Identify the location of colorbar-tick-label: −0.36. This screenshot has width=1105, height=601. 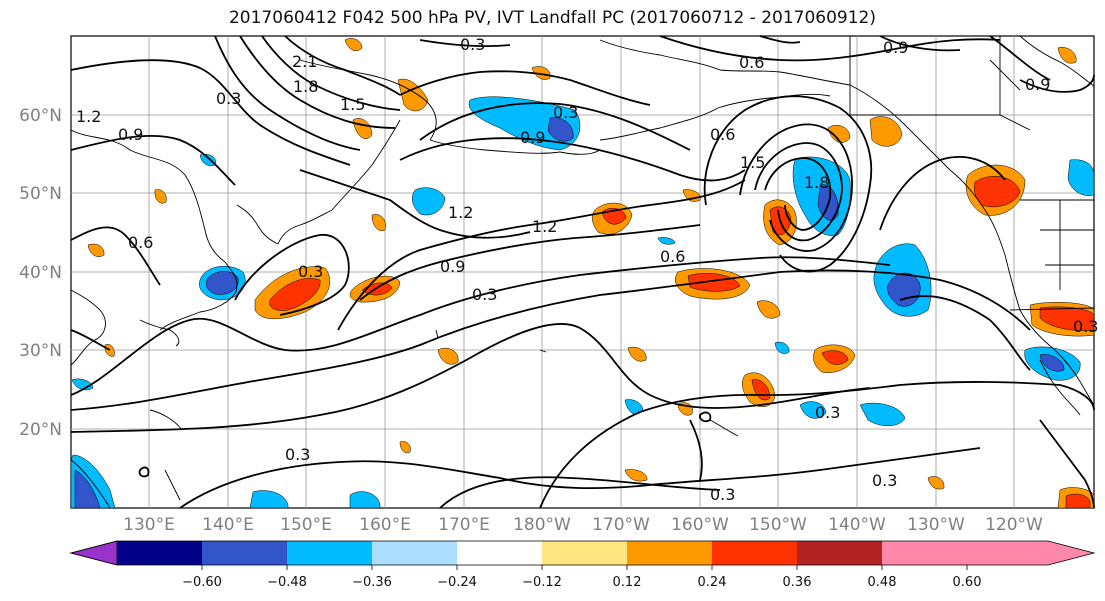
(372, 582).